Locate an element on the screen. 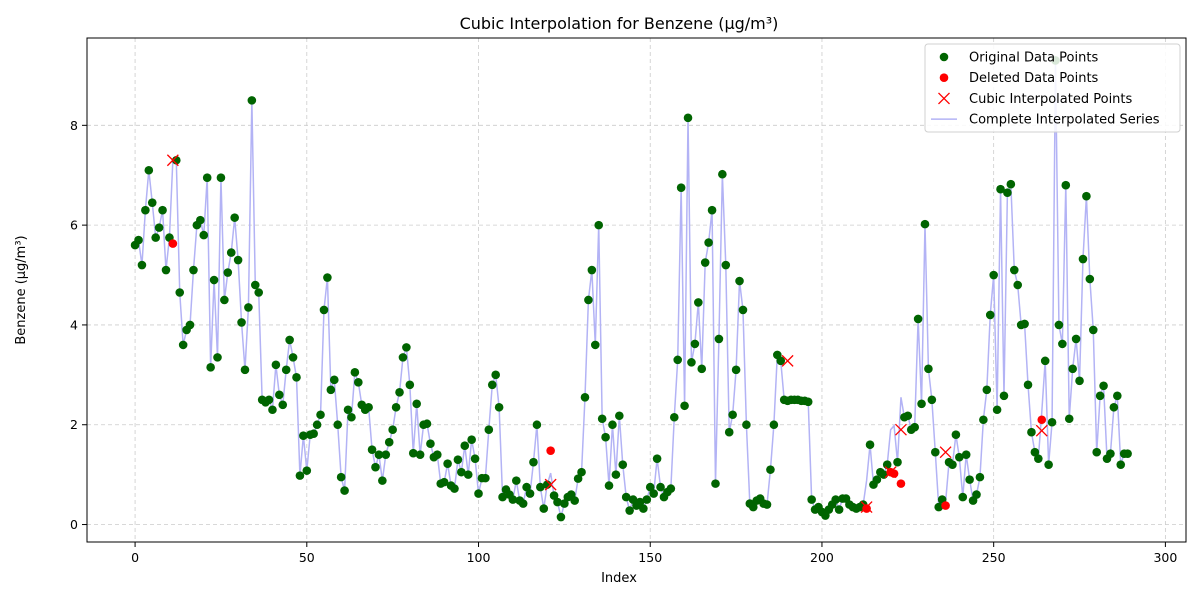 The image size is (1200, 600). x-axis-label: Index is located at coordinates (619, 578).